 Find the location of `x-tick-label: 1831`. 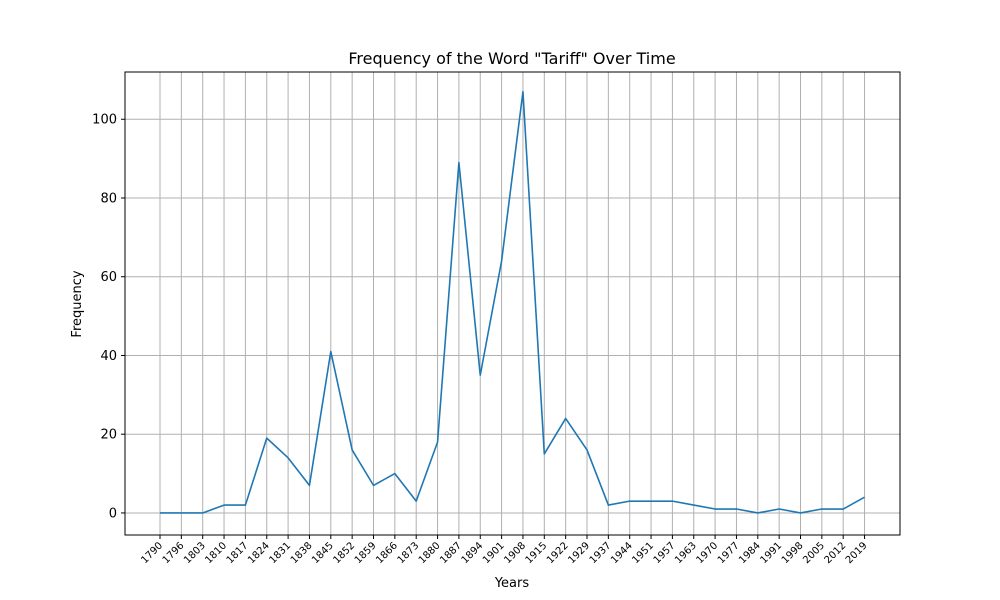

x-tick-label: 1831 is located at coordinates (280, 553).